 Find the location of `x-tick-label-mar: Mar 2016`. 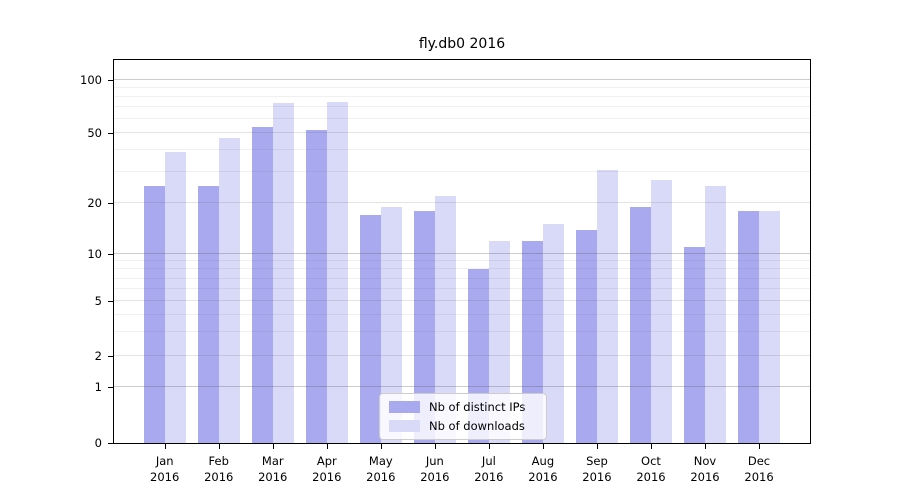

x-tick-label-mar: Mar 2016 is located at coordinates (273, 469).